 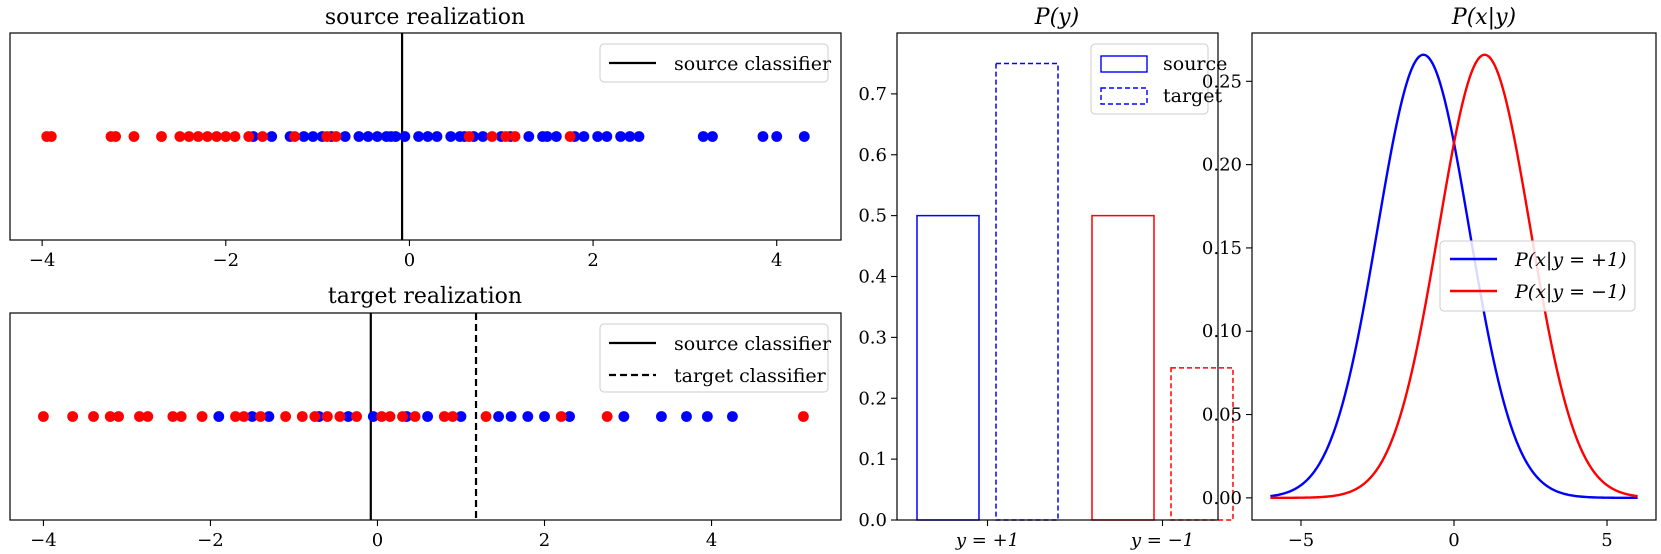 What do you see at coordinates (425, 296) in the screenshot?
I see `target-title: target realization` at bounding box center [425, 296].